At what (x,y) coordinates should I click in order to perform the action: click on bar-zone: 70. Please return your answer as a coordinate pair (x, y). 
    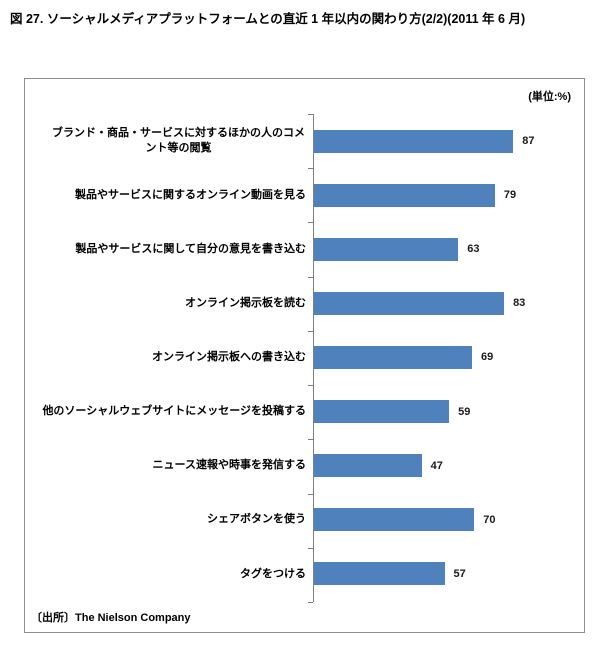
    Looking at the image, I should click on (449, 520).